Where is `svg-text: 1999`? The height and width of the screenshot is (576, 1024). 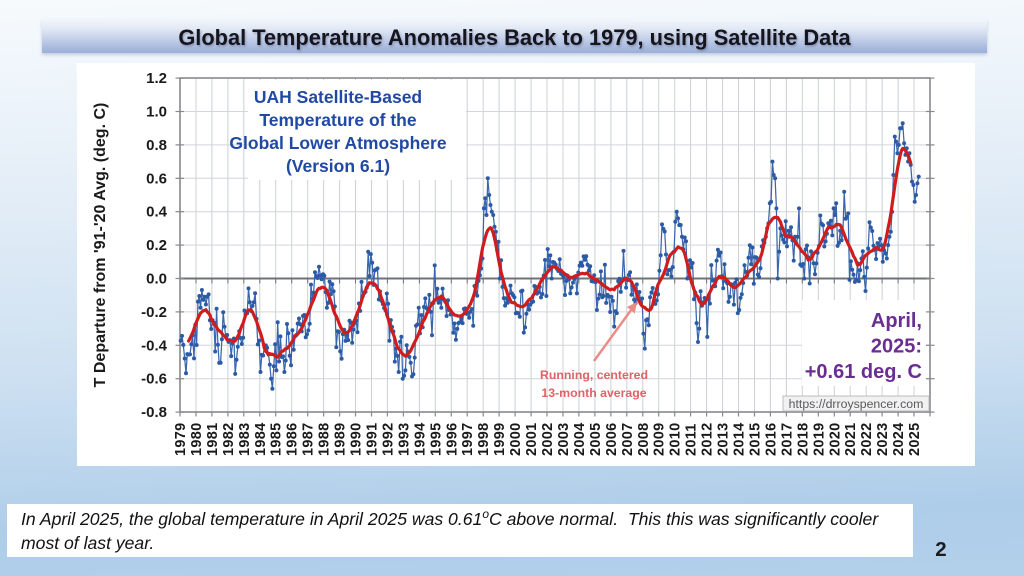 svg-text: 1999 is located at coordinates (500, 439).